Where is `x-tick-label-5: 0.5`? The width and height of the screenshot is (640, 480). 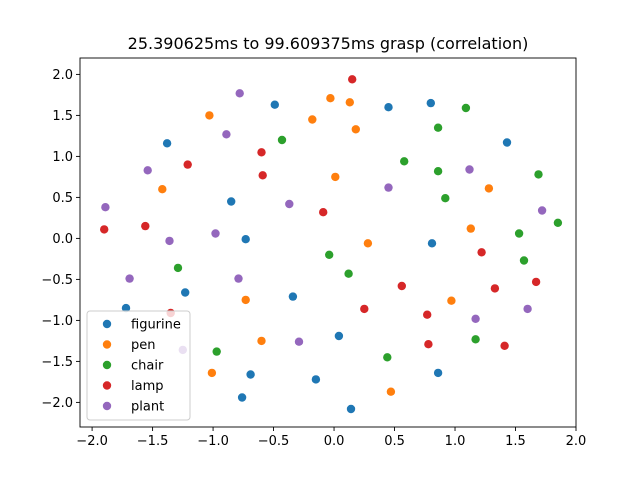 x-tick-label-5: 0.5 is located at coordinates (394, 441).